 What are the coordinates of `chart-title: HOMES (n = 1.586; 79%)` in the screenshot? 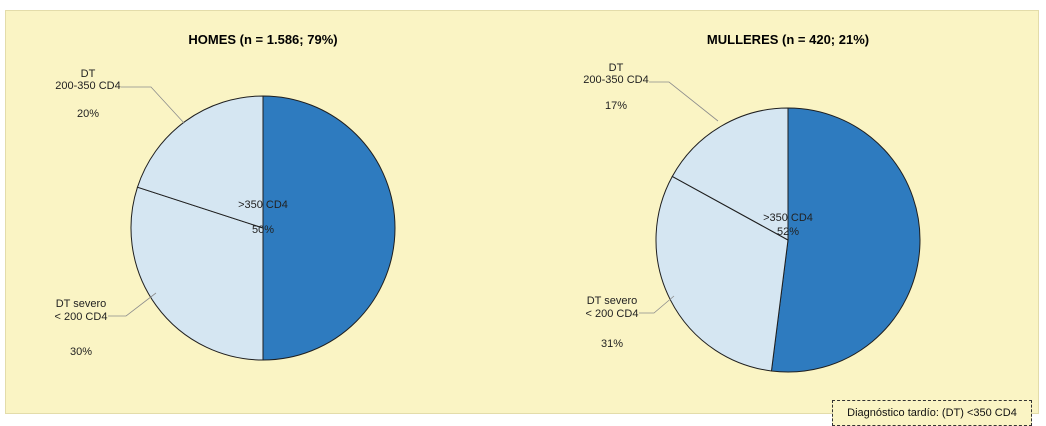 It's located at (262, 39).